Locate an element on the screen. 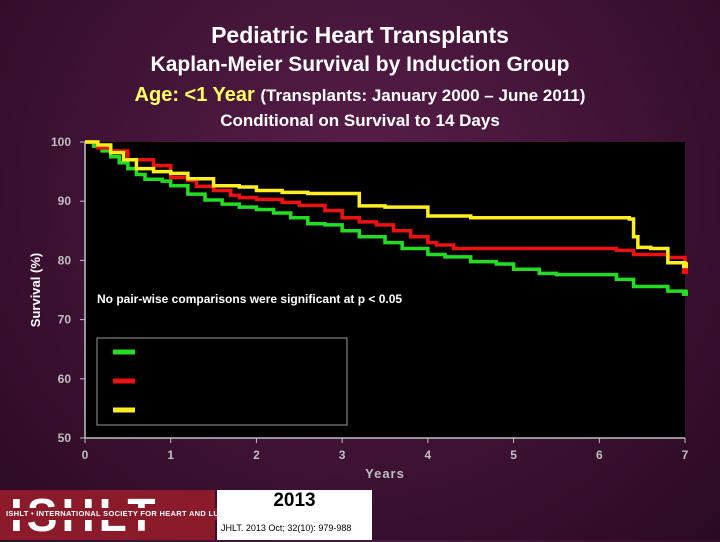  legend is located at coordinates (222, 381).